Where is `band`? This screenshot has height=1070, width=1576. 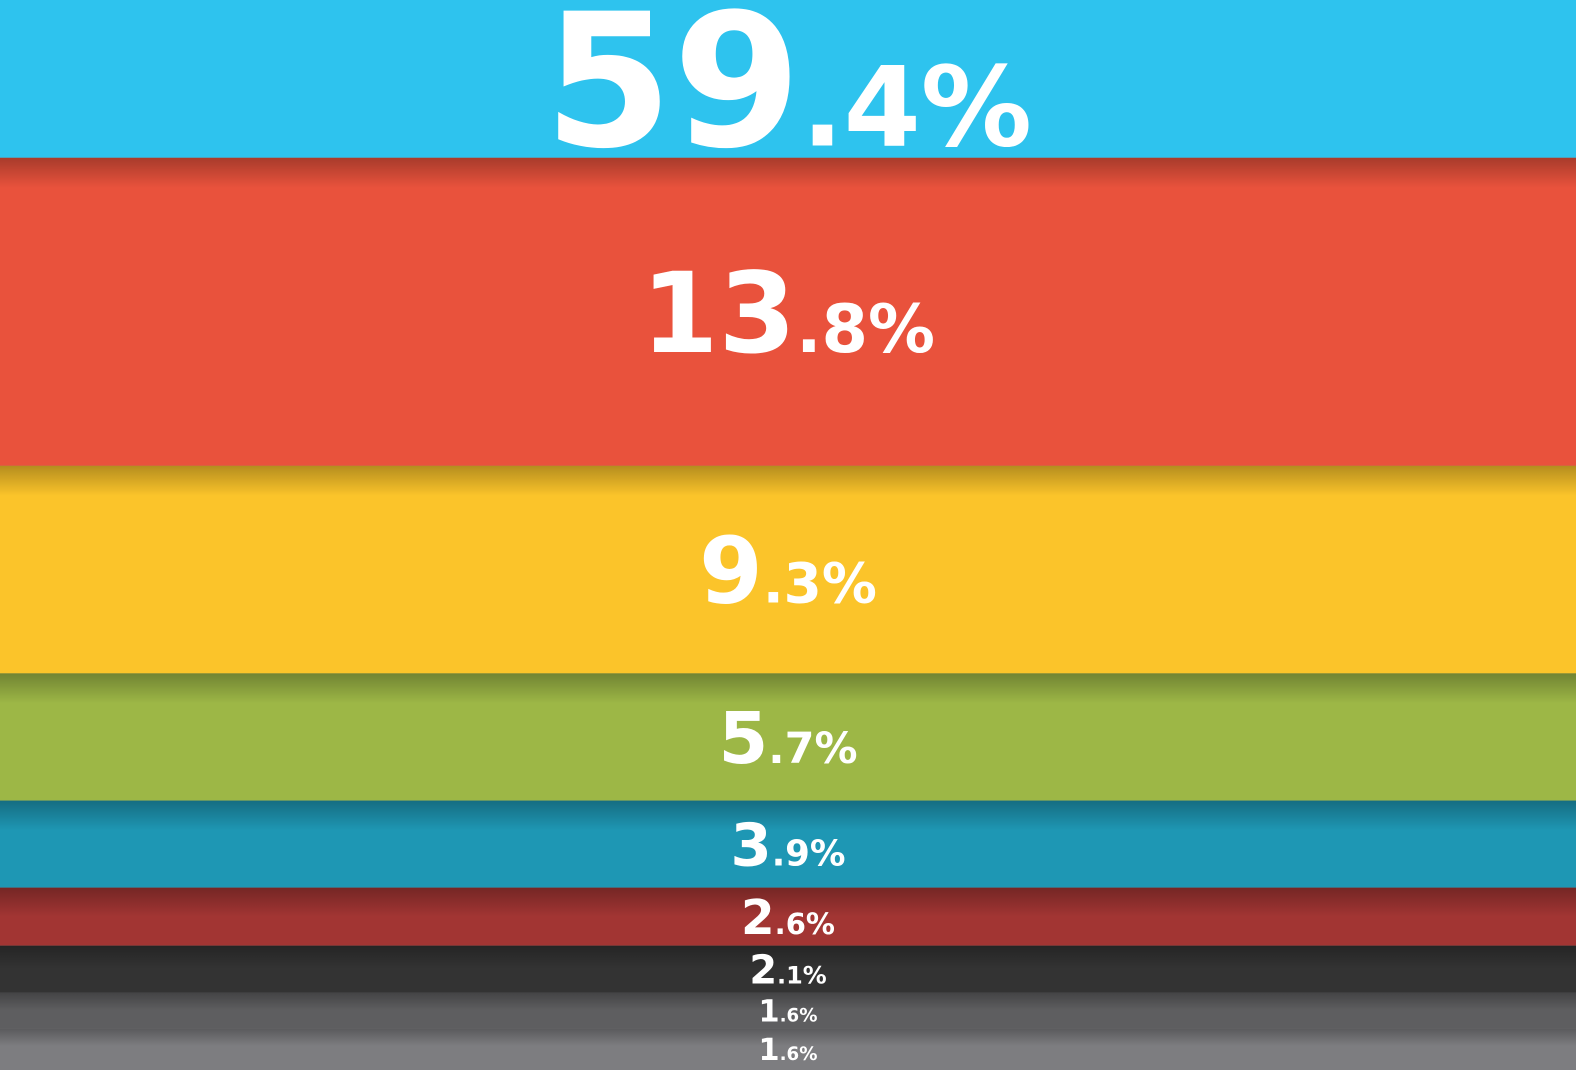
band is located at coordinates (788, 79).